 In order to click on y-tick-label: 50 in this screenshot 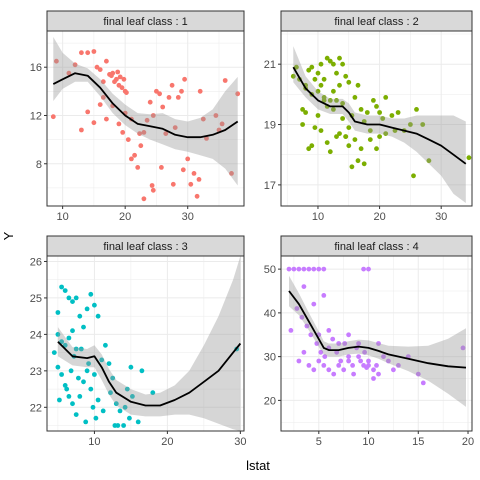, I will do `click(270, 270)`.